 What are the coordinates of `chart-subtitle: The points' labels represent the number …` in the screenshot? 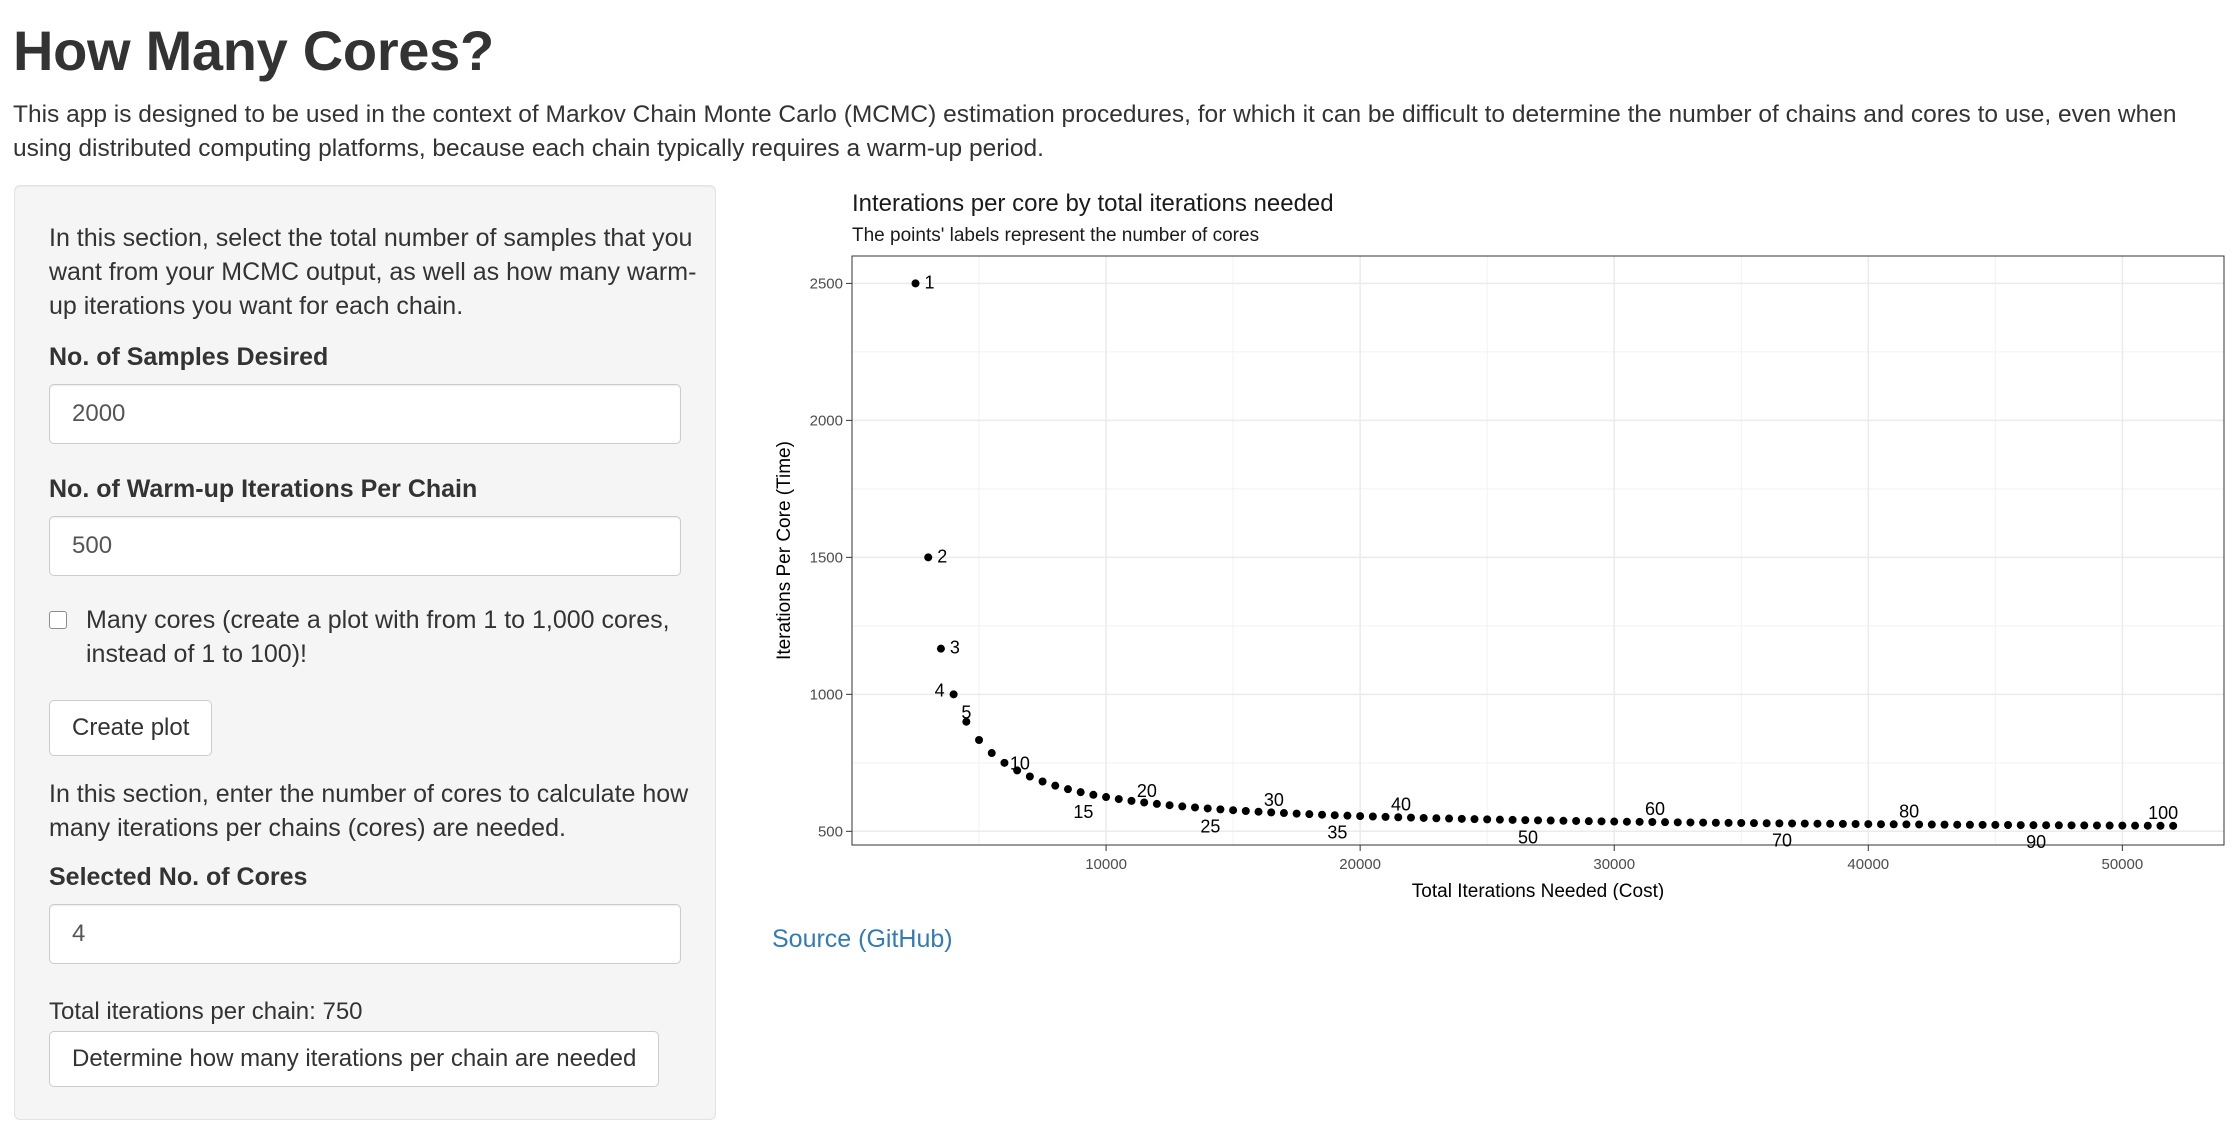 It's located at (1055, 235).